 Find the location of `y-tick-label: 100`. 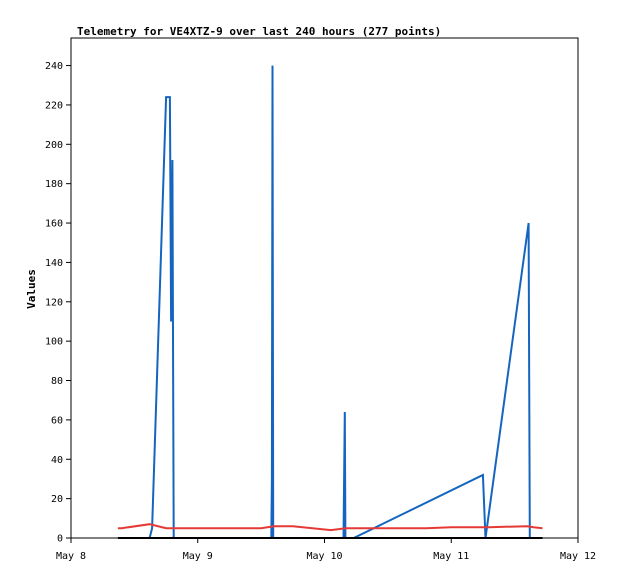

y-tick-label: 100 is located at coordinates (54, 342).